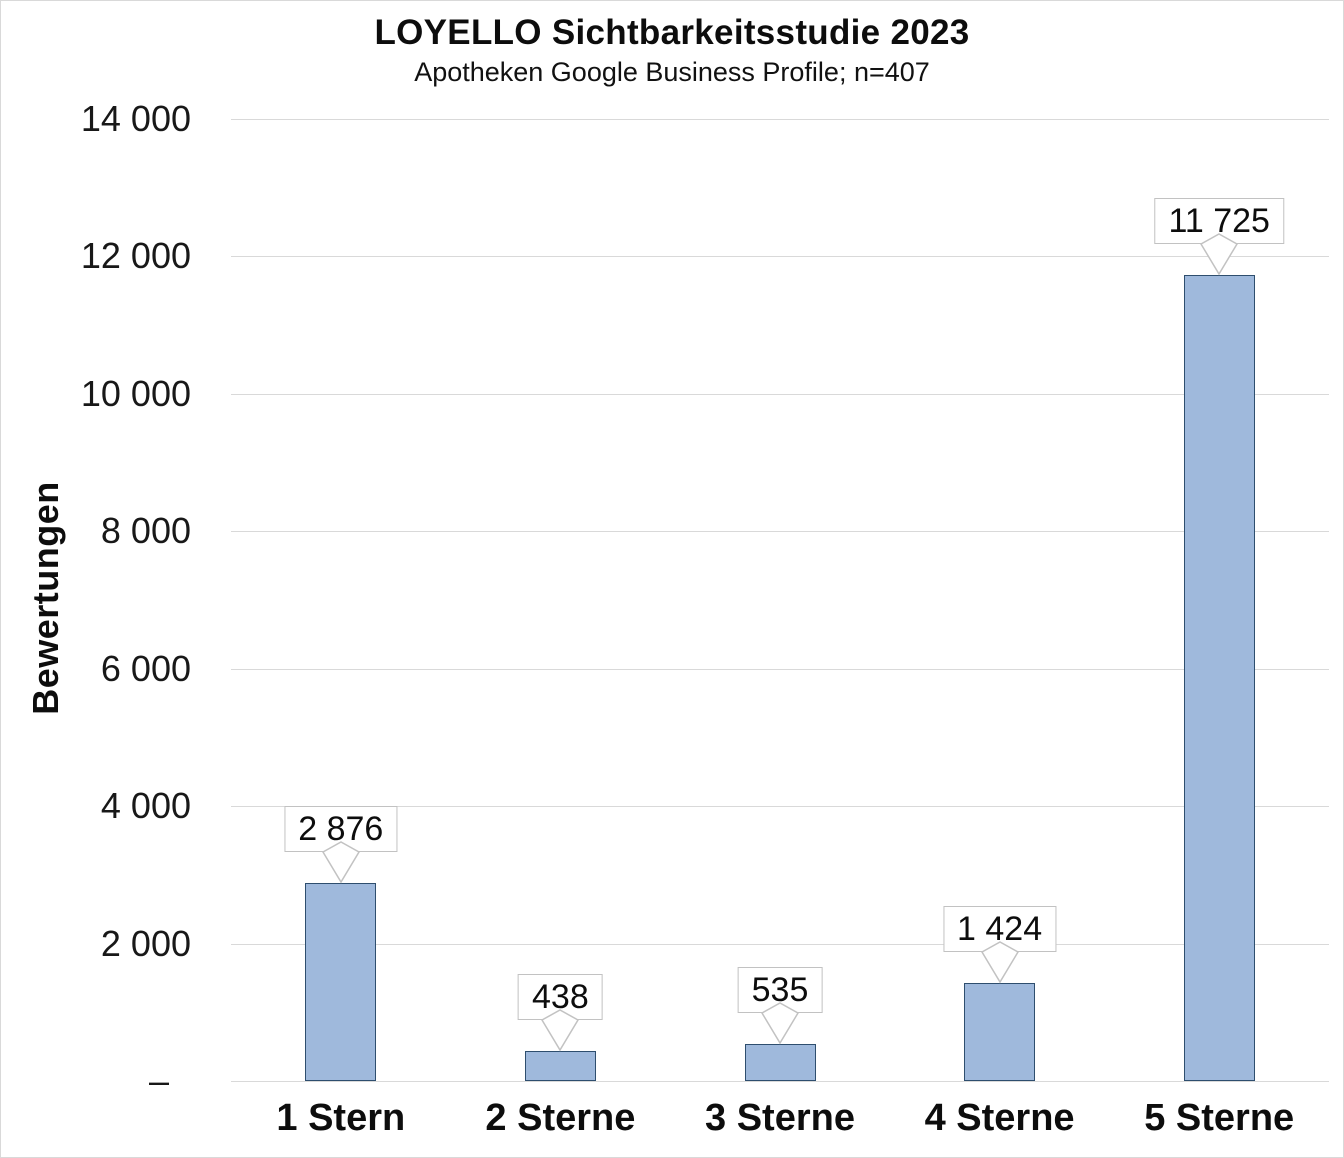 Image resolution: width=1344 pixels, height=1158 pixels. What do you see at coordinates (672, 72) in the screenshot?
I see `chart-subtitle: Apotheken Google Business Profile; n=407` at bounding box center [672, 72].